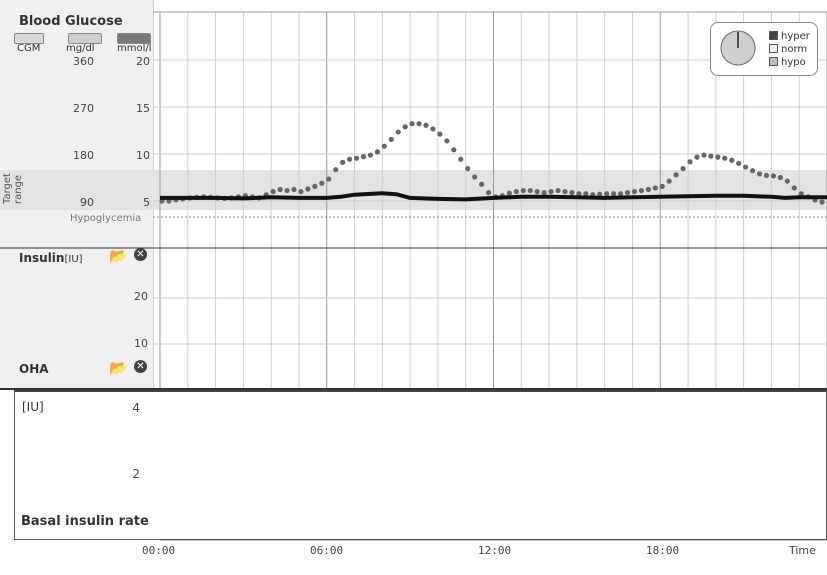 This screenshot has width=827, height=575. What do you see at coordinates (34, 369) in the screenshot?
I see `oha-label: OHA` at bounding box center [34, 369].